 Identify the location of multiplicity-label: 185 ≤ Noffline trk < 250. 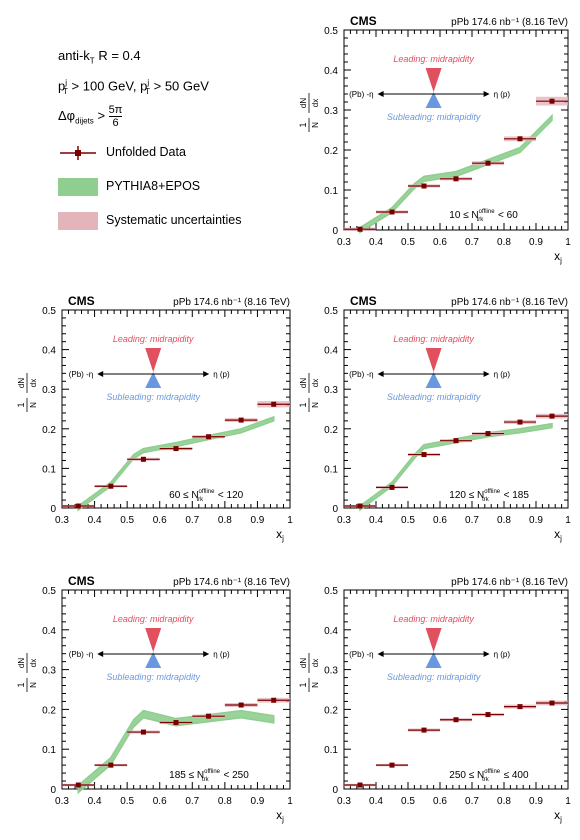
(209, 776).